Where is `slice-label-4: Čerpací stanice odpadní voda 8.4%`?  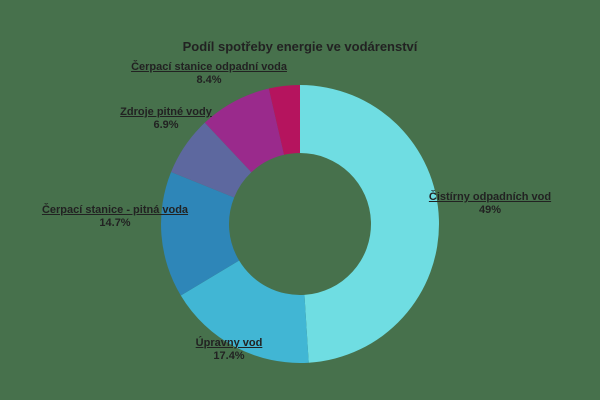 slice-label-4: Čerpací stanice odpadní voda 8.4% is located at coordinates (209, 74).